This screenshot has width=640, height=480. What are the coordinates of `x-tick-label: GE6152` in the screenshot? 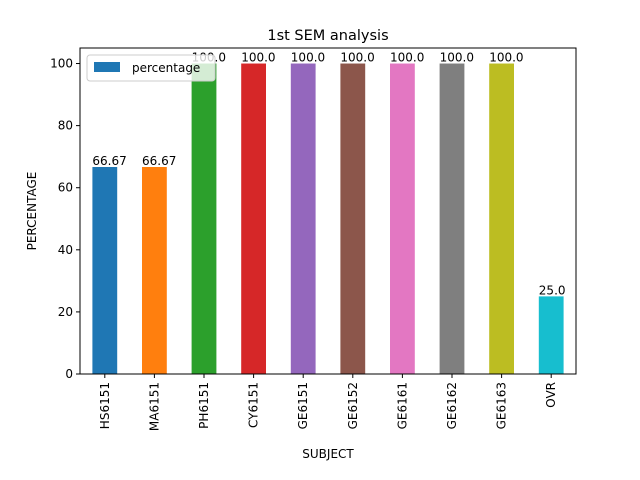 It's located at (353, 405).